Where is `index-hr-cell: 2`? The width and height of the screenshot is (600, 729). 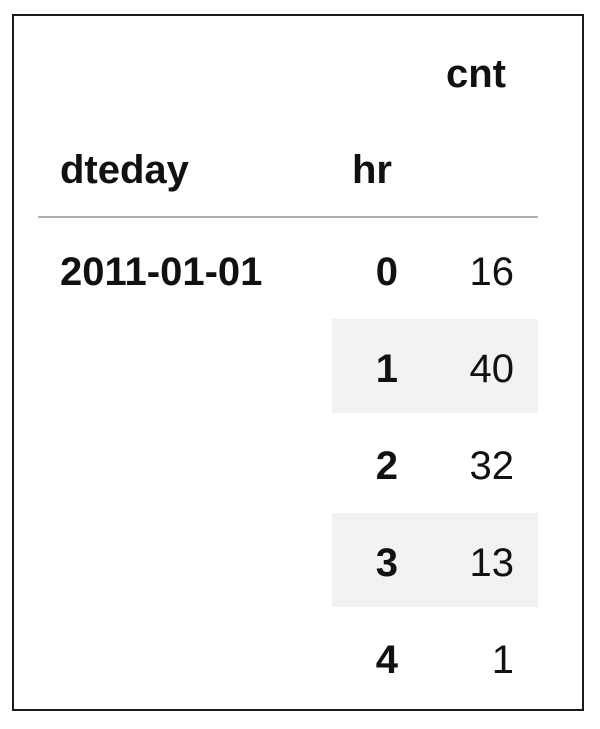
index-hr-cell: 2 is located at coordinates (386, 466).